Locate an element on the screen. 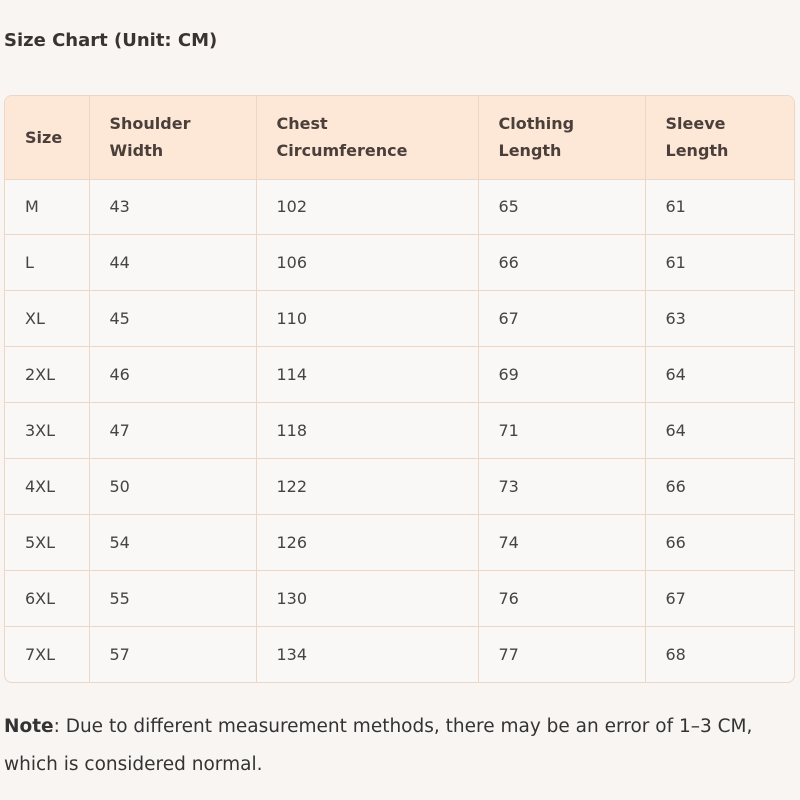 The width and height of the screenshot is (800, 800). table-cell: XL is located at coordinates (47, 319).